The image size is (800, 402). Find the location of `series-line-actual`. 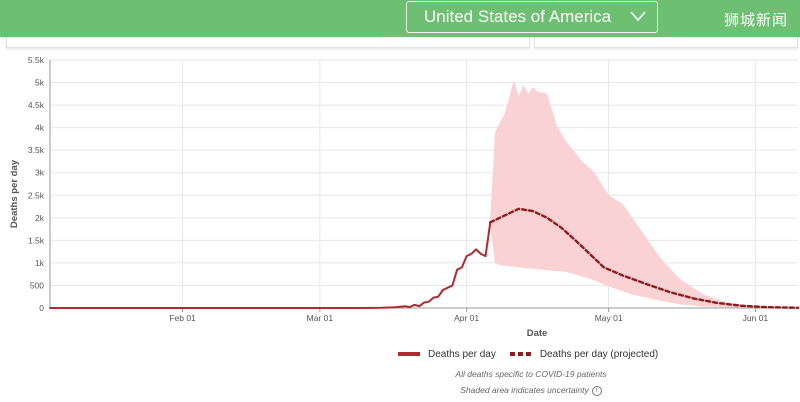

series-line-actual is located at coordinates (270, 265).